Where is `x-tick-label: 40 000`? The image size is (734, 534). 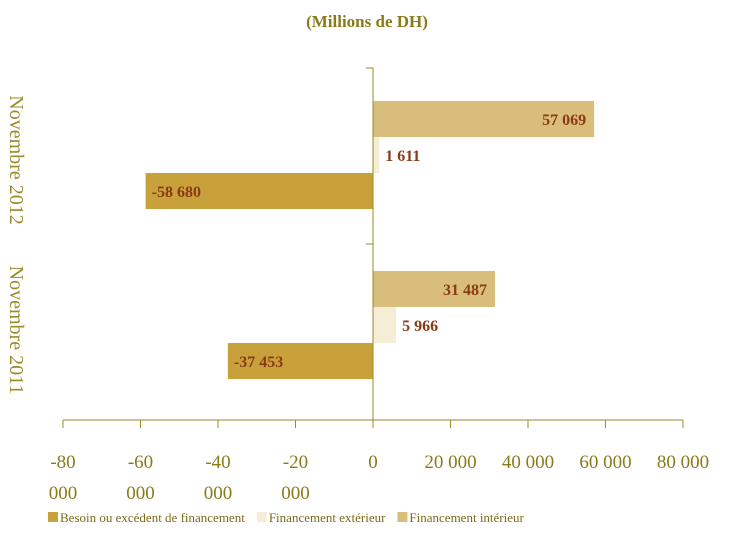
x-tick-label: 40 000 is located at coordinates (528, 462).